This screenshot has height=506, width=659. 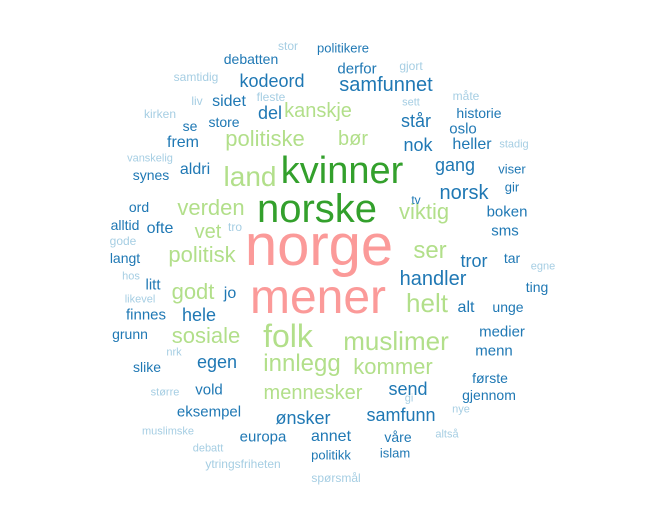 What do you see at coordinates (271, 97) in the screenshot?
I see `word-fleste: fleste` at bounding box center [271, 97].